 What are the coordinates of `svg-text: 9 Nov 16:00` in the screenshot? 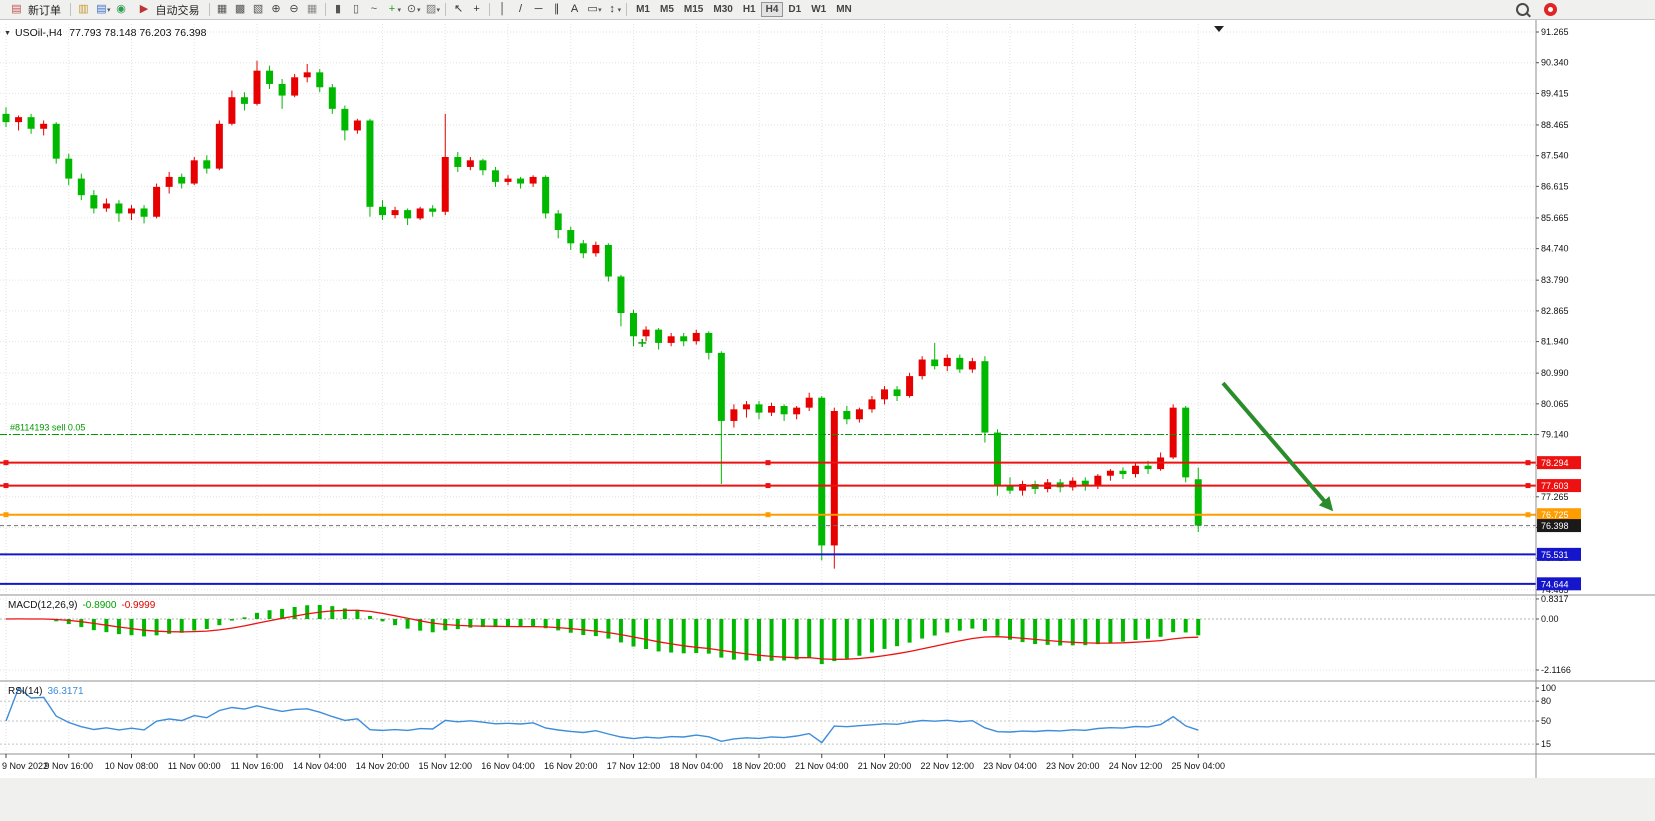 It's located at (68, 766).